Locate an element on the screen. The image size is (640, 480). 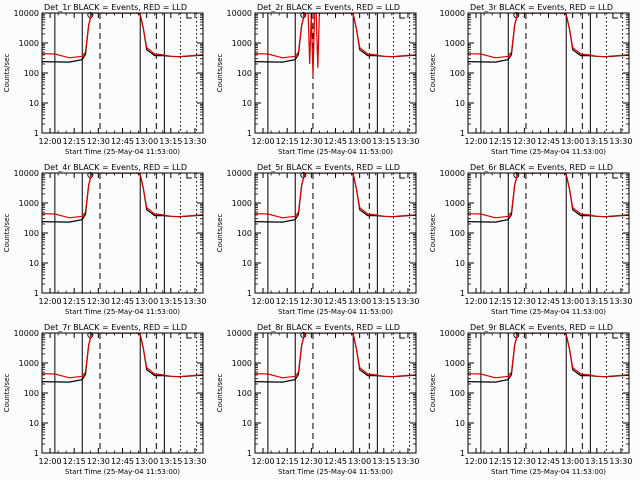
panel-title: Det_1r BLACK = Events, RED = LLD is located at coordinates (115, 7).